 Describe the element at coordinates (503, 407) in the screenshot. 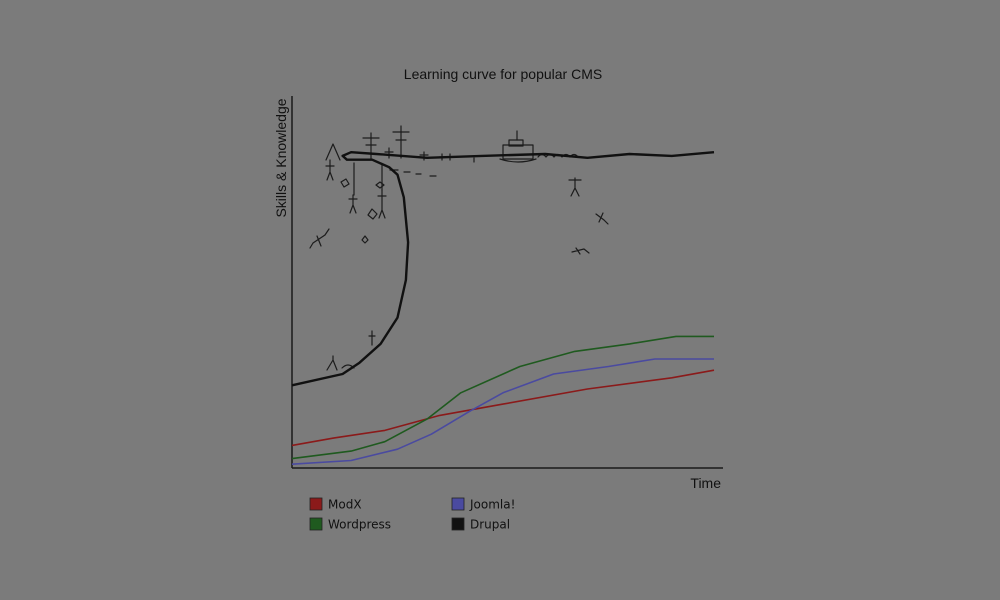

I see `series-line-modx` at that location.